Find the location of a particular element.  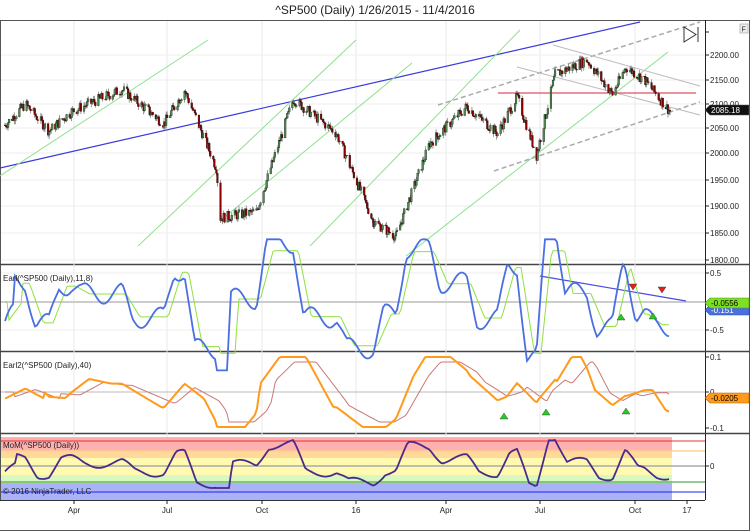

svg-text: -0.151 is located at coordinates (722, 310).